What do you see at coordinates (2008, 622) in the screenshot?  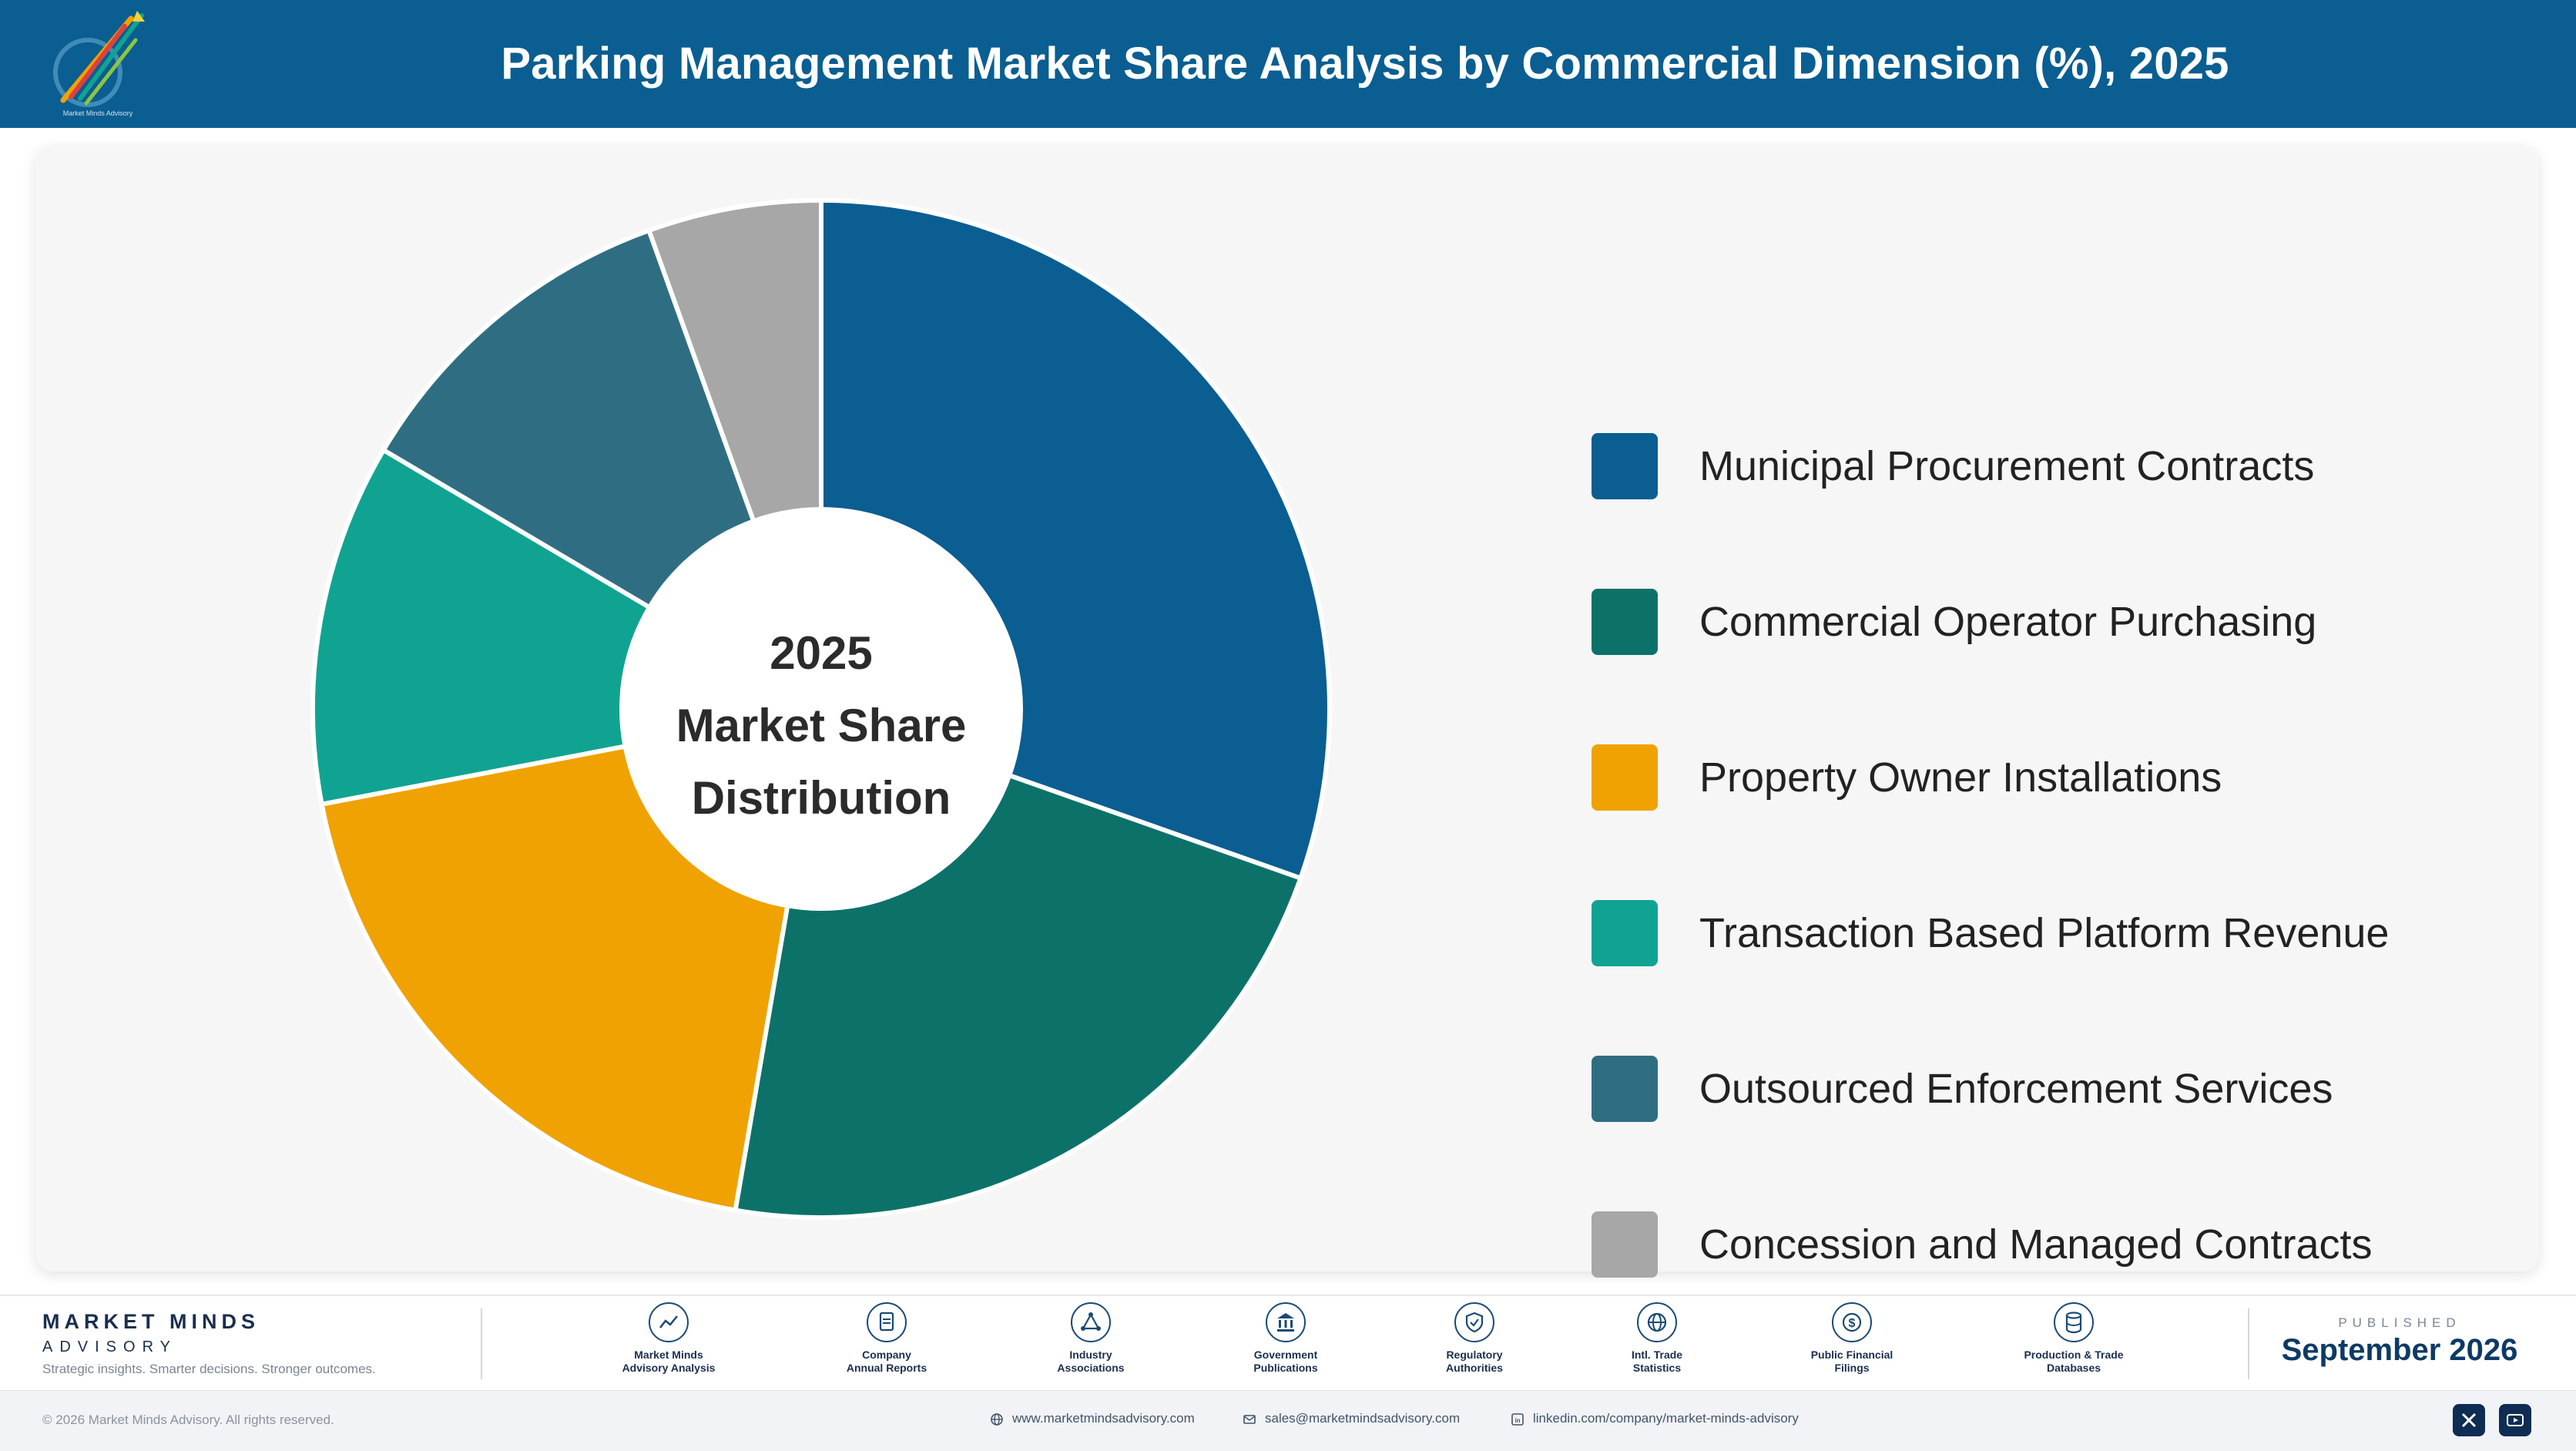 I see `legend-label: Commercial Operator Purchasing` at bounding box center [2008, 622].